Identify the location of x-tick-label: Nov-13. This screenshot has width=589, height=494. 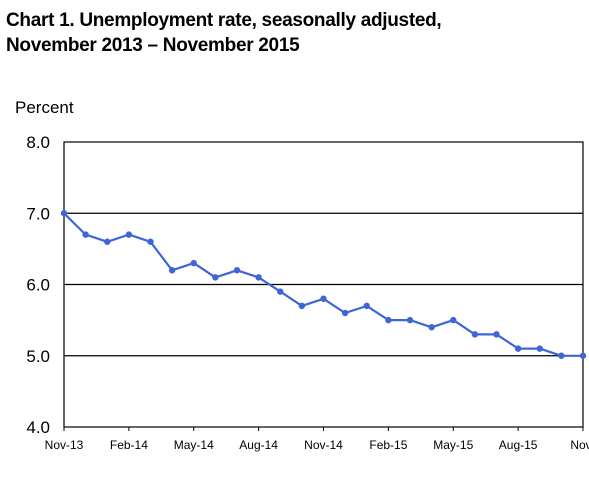
(64, 445).